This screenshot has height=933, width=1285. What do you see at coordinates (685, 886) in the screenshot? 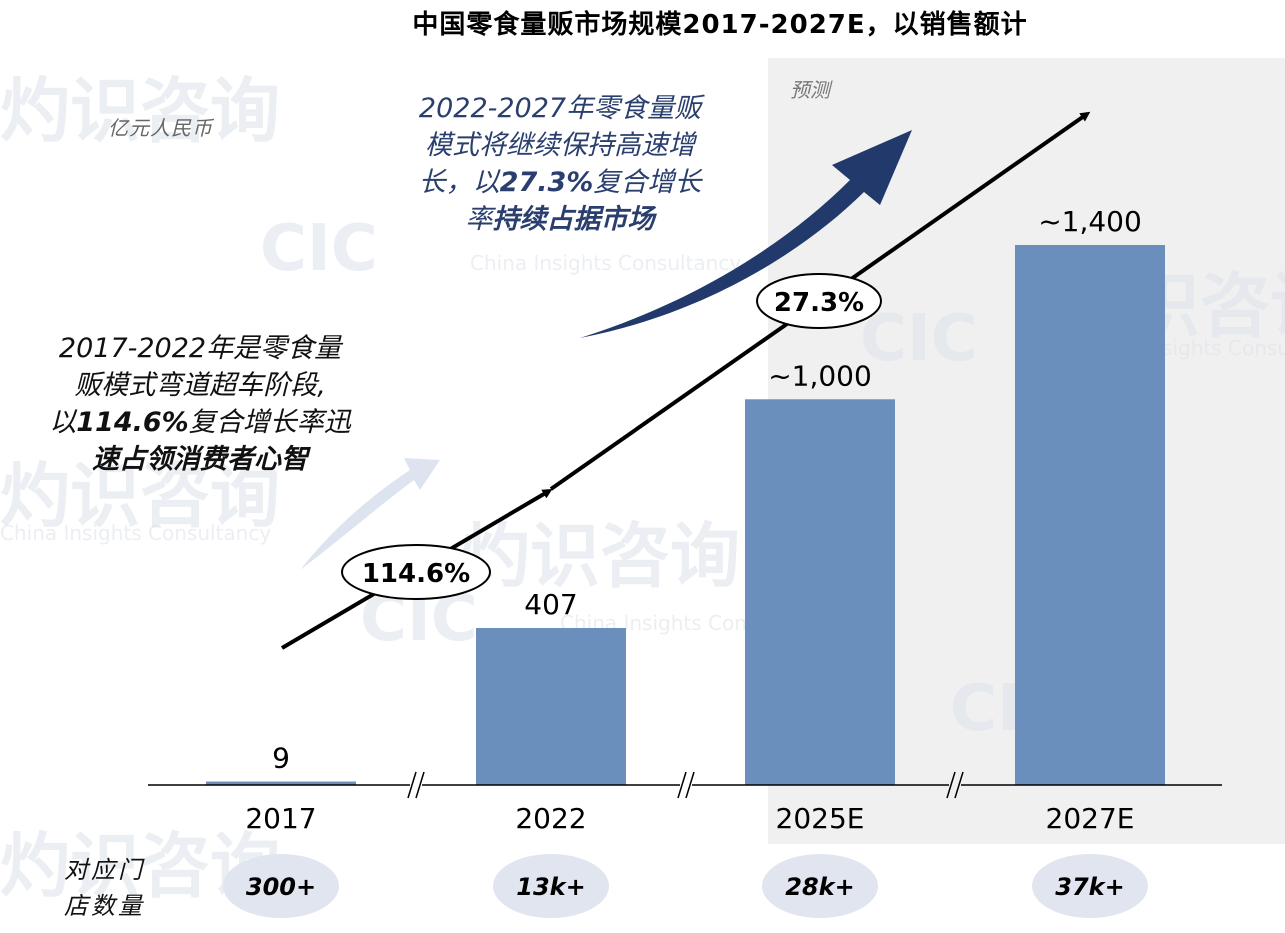
I see `store-count-row: 300+ 13k+ 28k+ 37k+` at bounding box center [685, 886].